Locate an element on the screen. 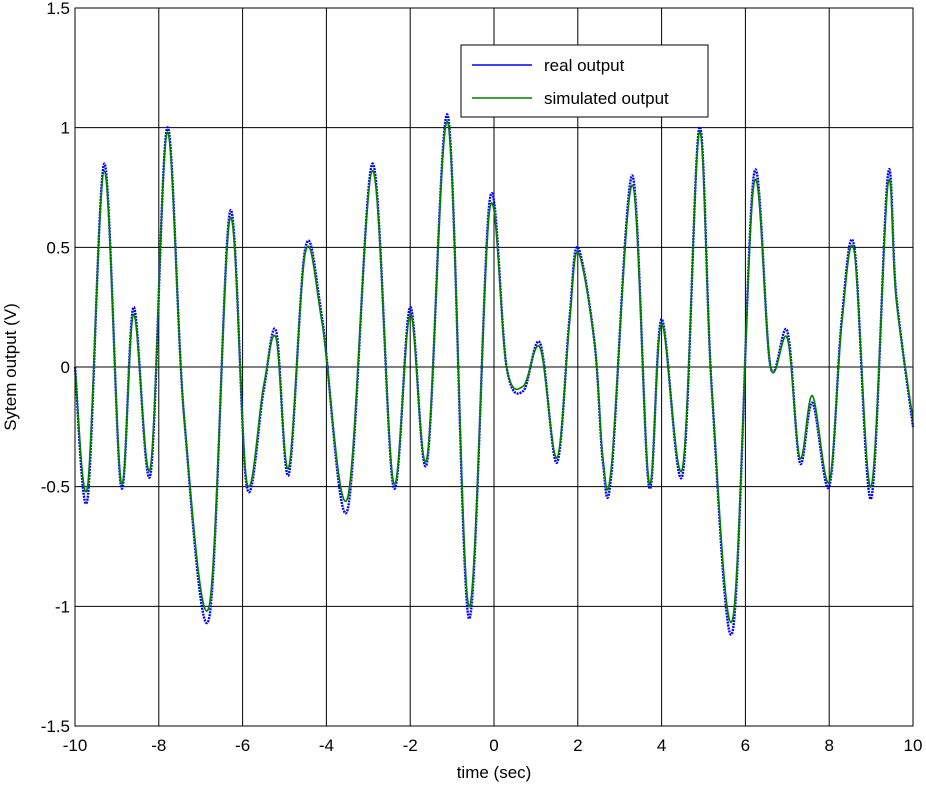 This screenshot has width=926, height=785. y-tick-label: -1 is located at coordinates (62, 606).